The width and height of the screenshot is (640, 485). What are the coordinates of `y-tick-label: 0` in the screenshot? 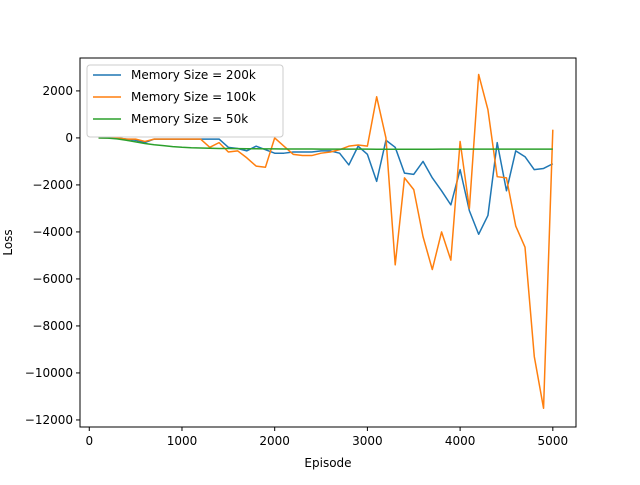 It's located at (69, 138).